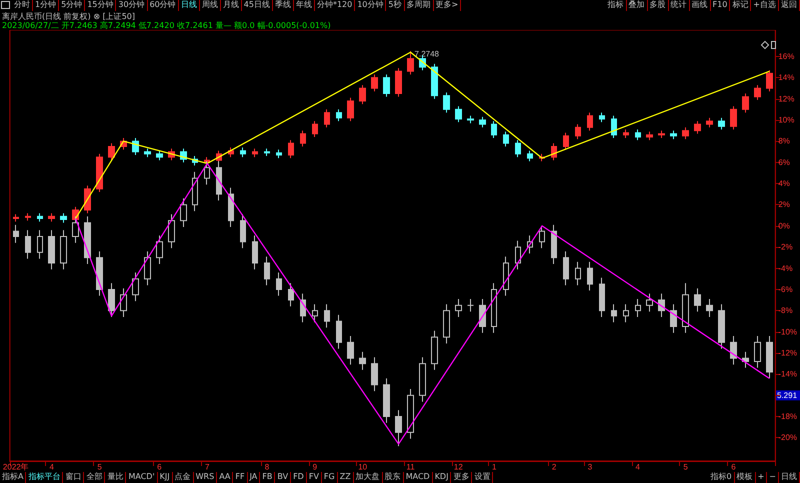 This screenshot has height=483, width=800. Describe the element at coordinates (254, 477) in the screenshot. I see `text: JA` at that location.